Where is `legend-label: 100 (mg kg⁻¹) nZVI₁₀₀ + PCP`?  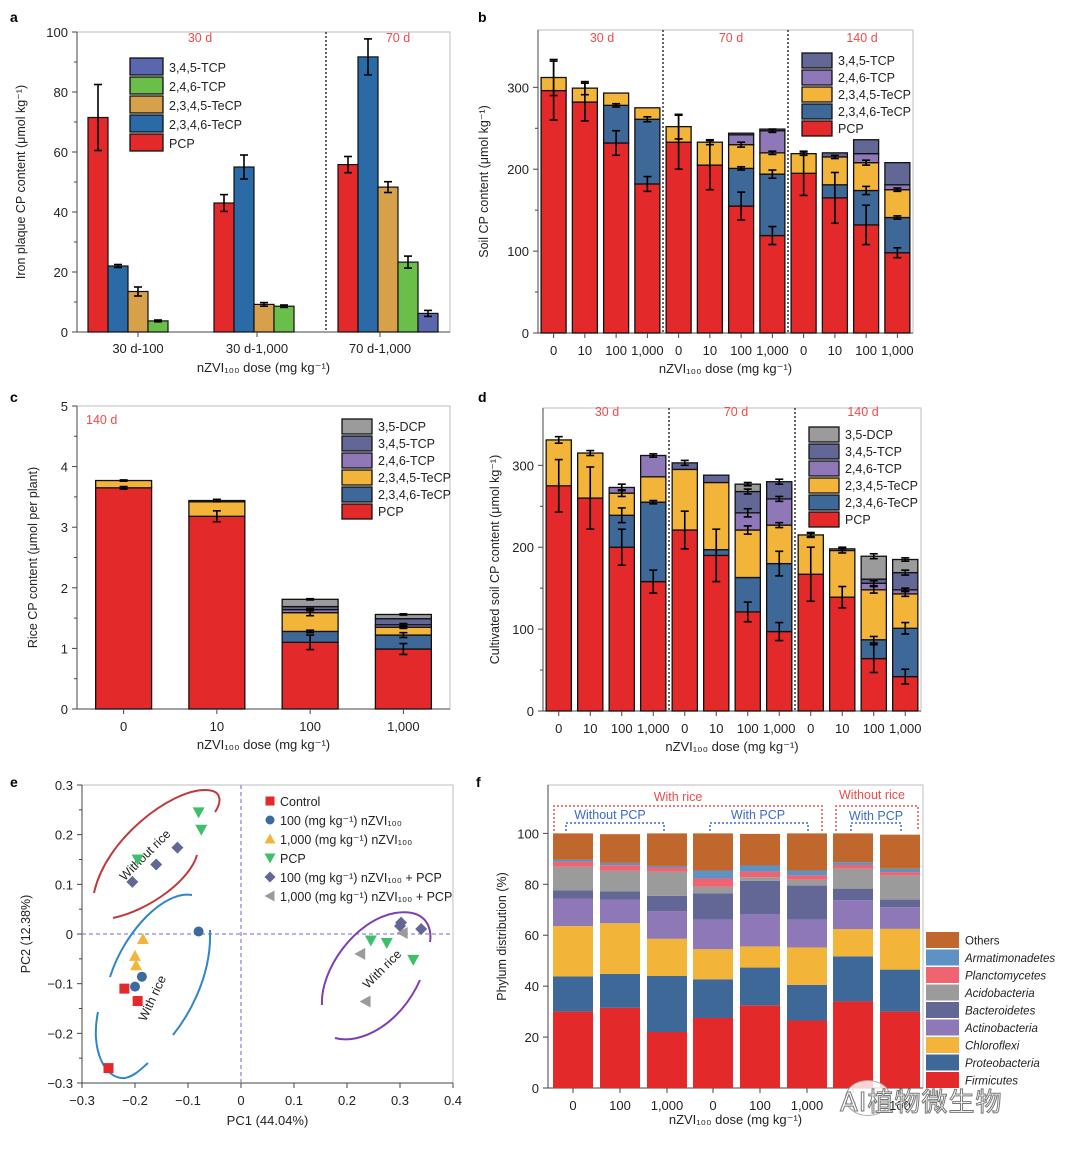 legend-label: 100 (mg kg⁻¹) nZVI₁₀₀ + PCP is located at coordinates (361, 878).